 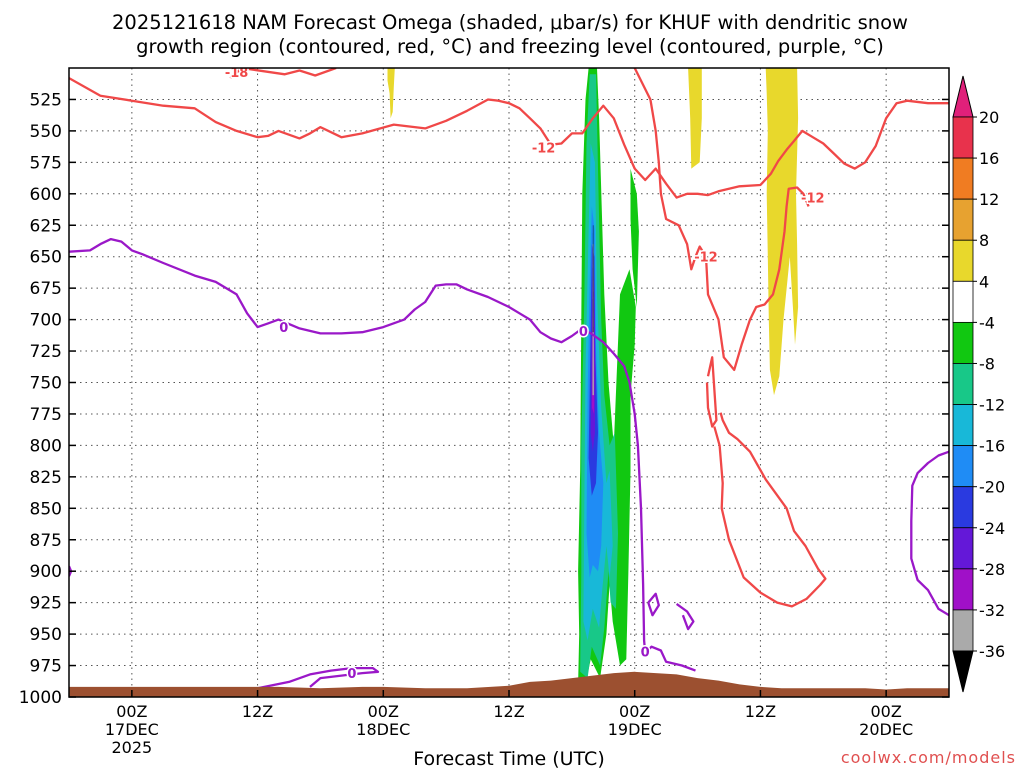 What do you see at coordinates (770, 510) in the screenshot?
I see `dgz-lower-boundary` at bounding box center [770, 510].